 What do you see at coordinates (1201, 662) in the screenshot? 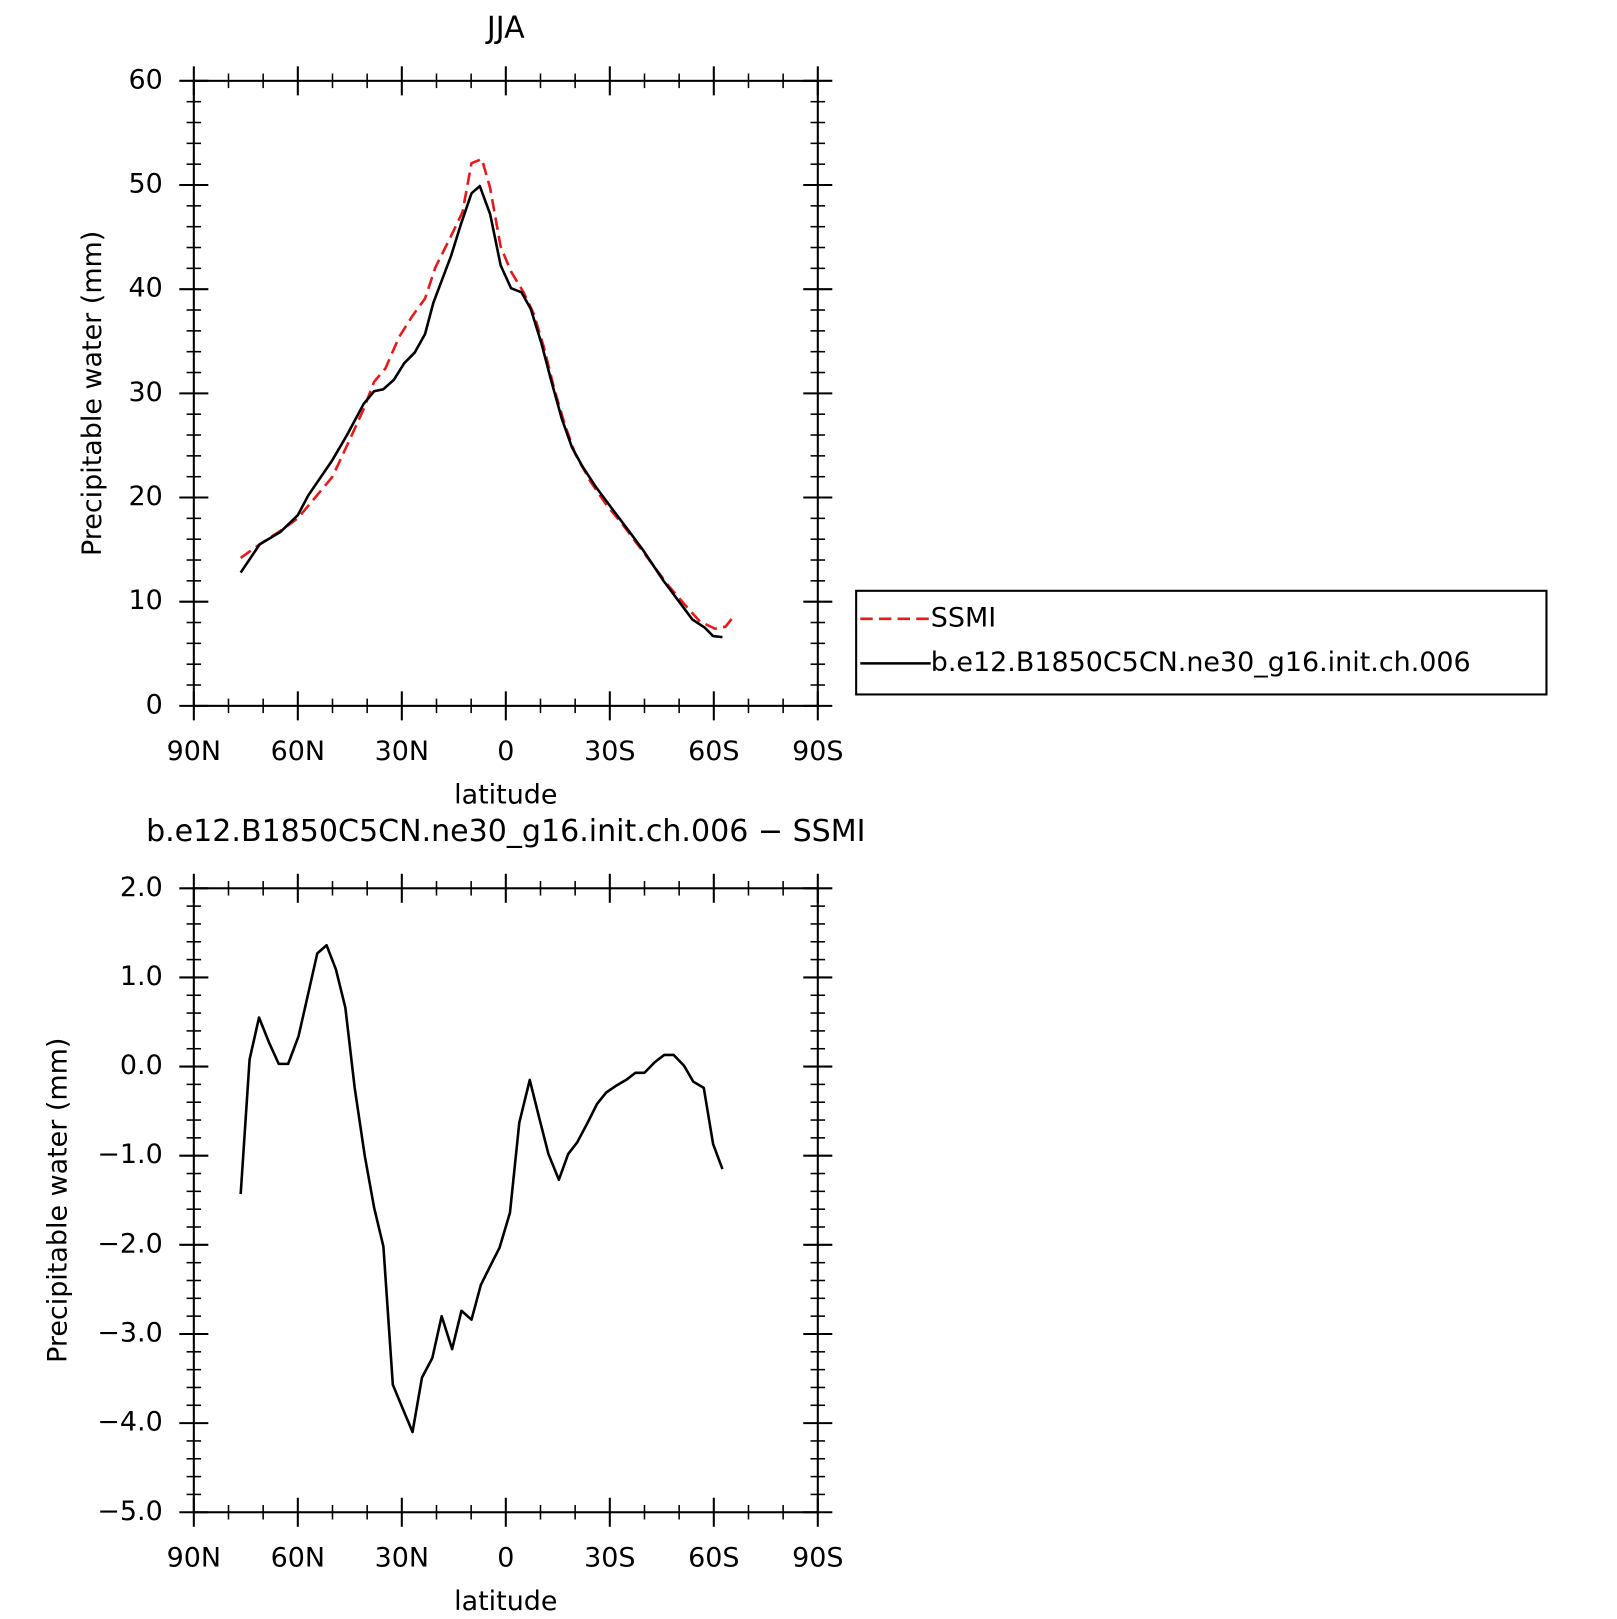
I see `legend-label: b.e12.B1850C5CN.ne30_g16.init.ch.006` at bounding box center [1201, 662].